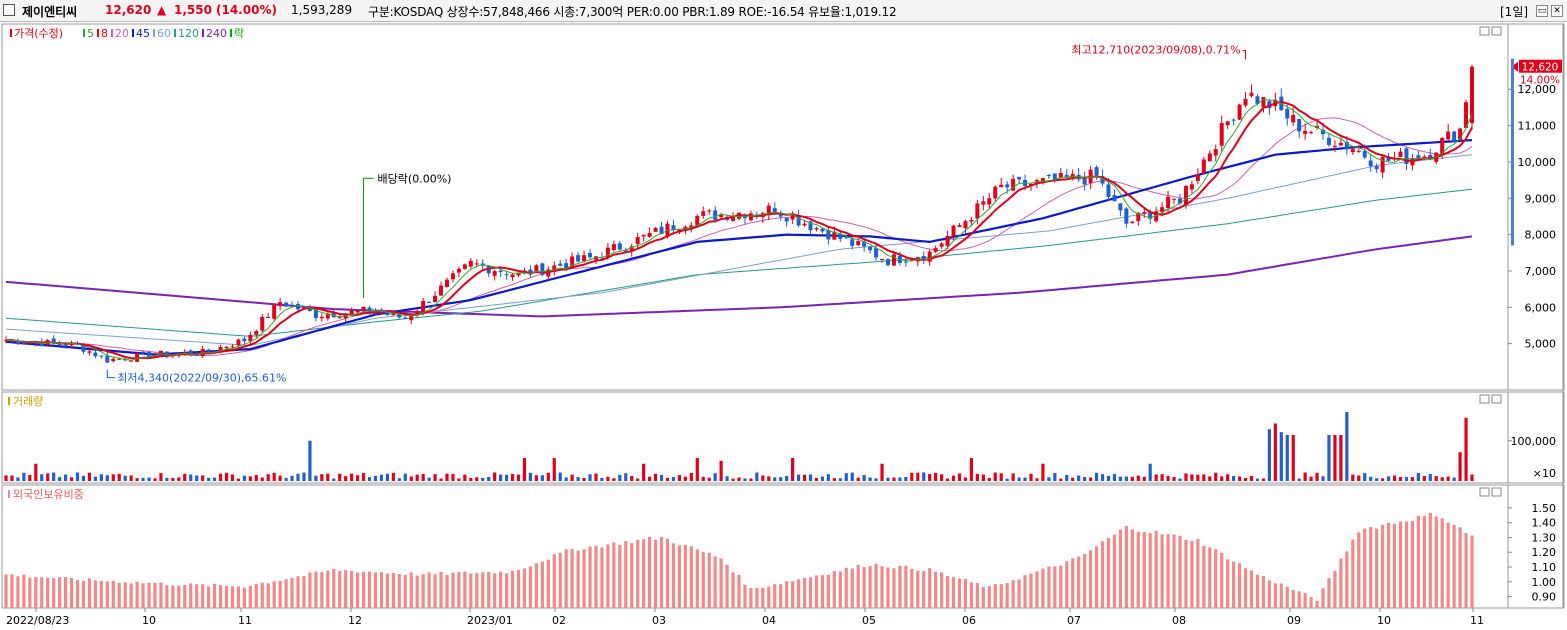 Image resolution: width=1567 pixels, height=630 pixels. What do you see at coordinates (1536, 546) in the screenshot?
I see `foreign-panel-axis-frame` at bounding box center [1536, 546].